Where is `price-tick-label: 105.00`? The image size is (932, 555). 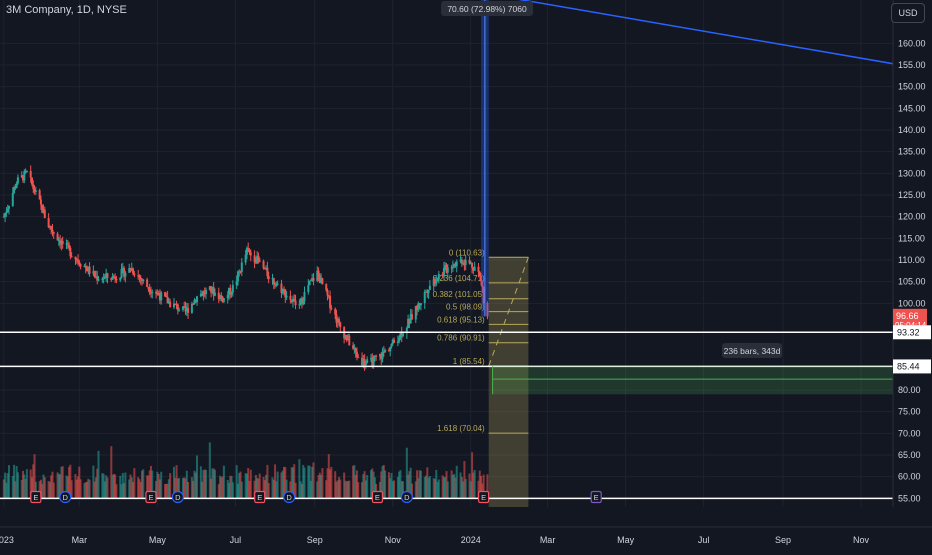
price-tick-label: 105.00 is located at coordinates (912, 282).